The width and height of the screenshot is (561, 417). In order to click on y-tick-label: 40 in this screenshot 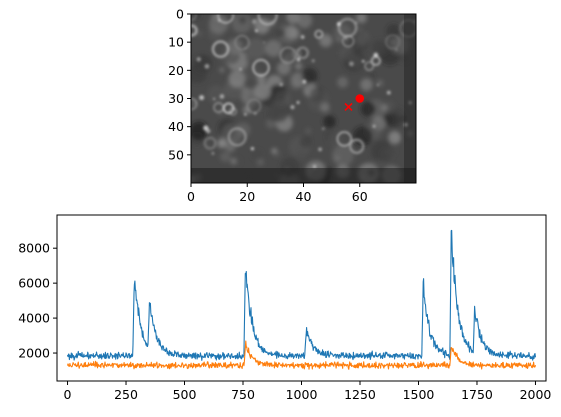, I will do `click(176, 126)`.